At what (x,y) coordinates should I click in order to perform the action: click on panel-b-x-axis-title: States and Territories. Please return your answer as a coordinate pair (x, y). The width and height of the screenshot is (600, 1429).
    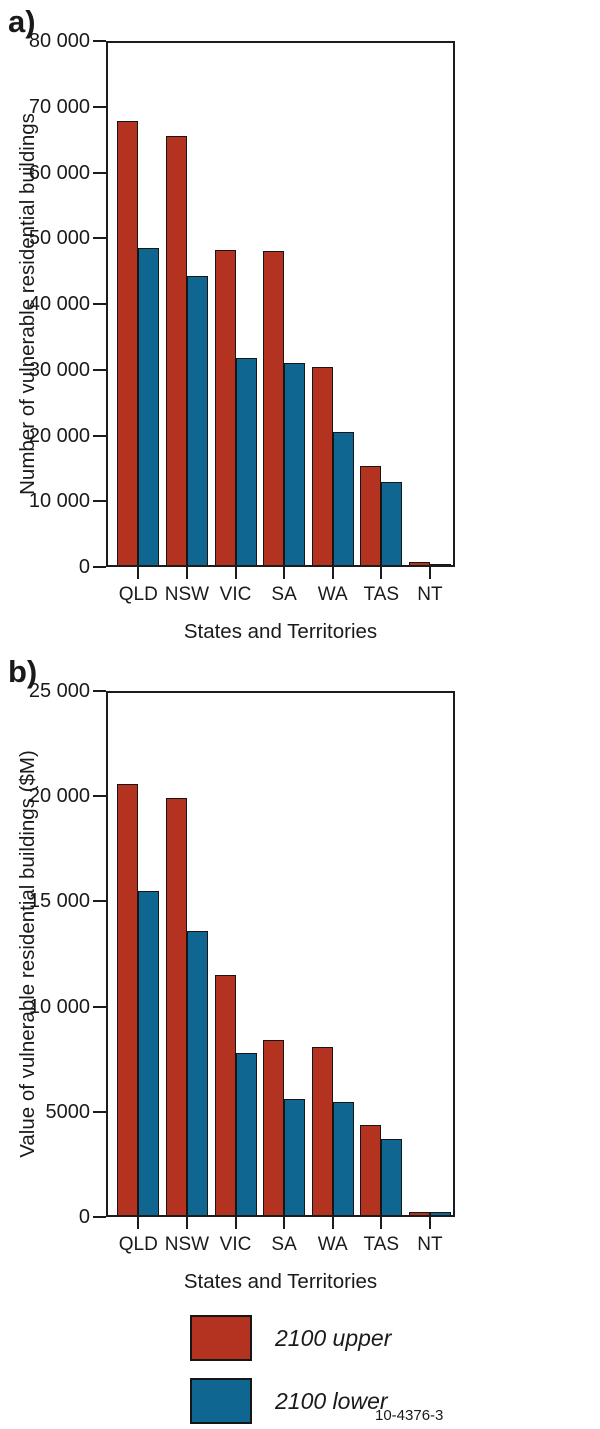
    Looking at the image, I should click on (280, 1281).